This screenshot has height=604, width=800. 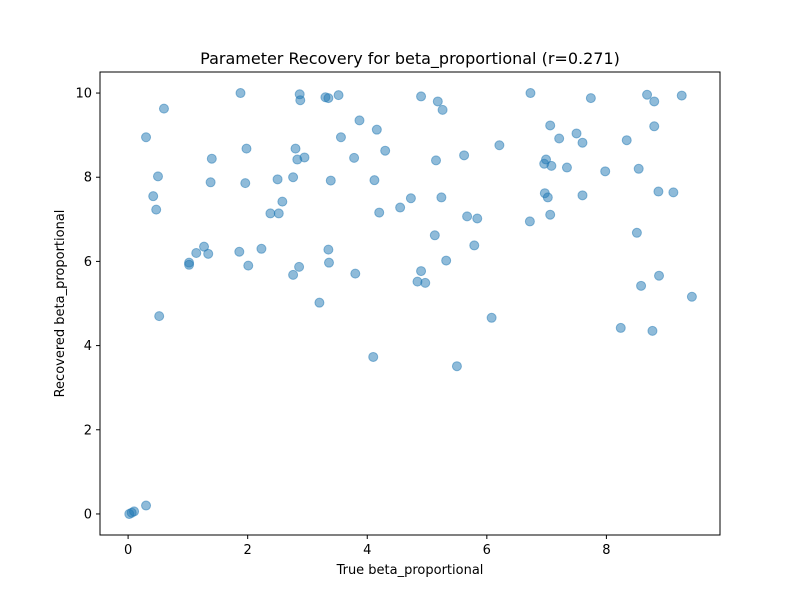 What do you see at coordinates (128, 550) in the screenshot?
I see `x-tick-label: 0` at bounding box center [128, 550].